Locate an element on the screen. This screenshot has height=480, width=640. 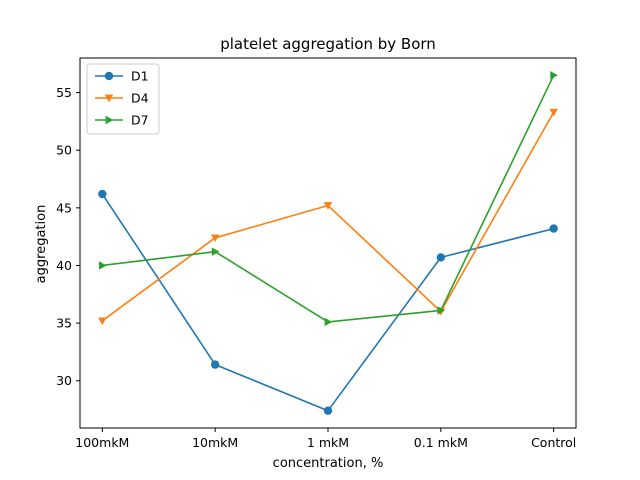
legend-item-d4: D4 is located at coordinates (122, 98).